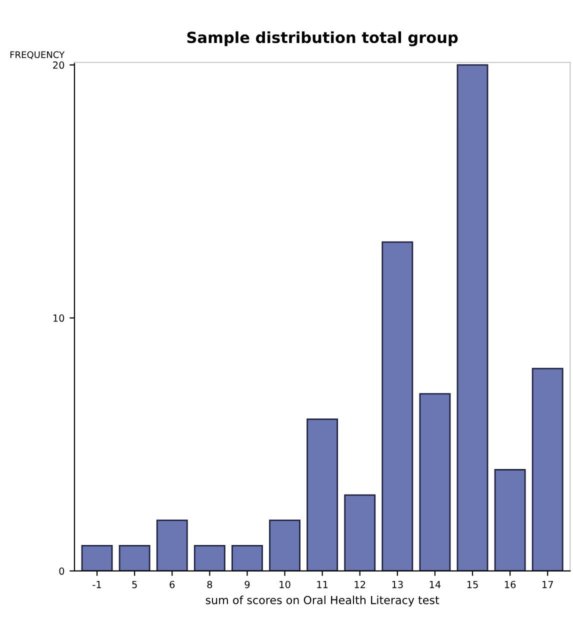 The image size is (573, 624). What do you see at coordinates (247, 584) in the screenshot?
I see `x-tick-label: 9` at bounding box center [247, 584].